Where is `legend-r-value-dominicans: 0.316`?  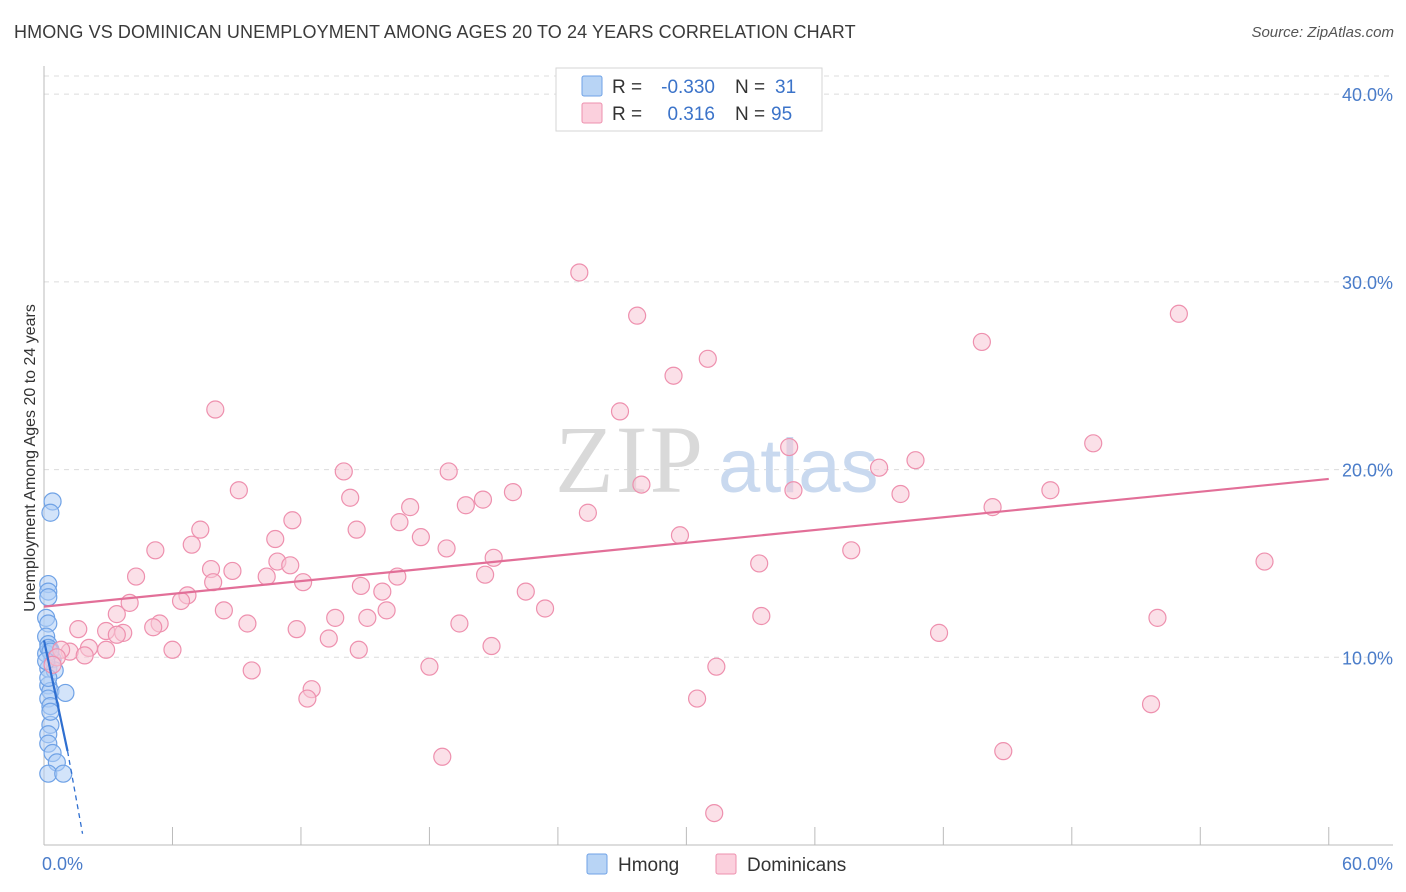
legend-r-value-dominicans: 0.316 is located at coordinates (691, 114).